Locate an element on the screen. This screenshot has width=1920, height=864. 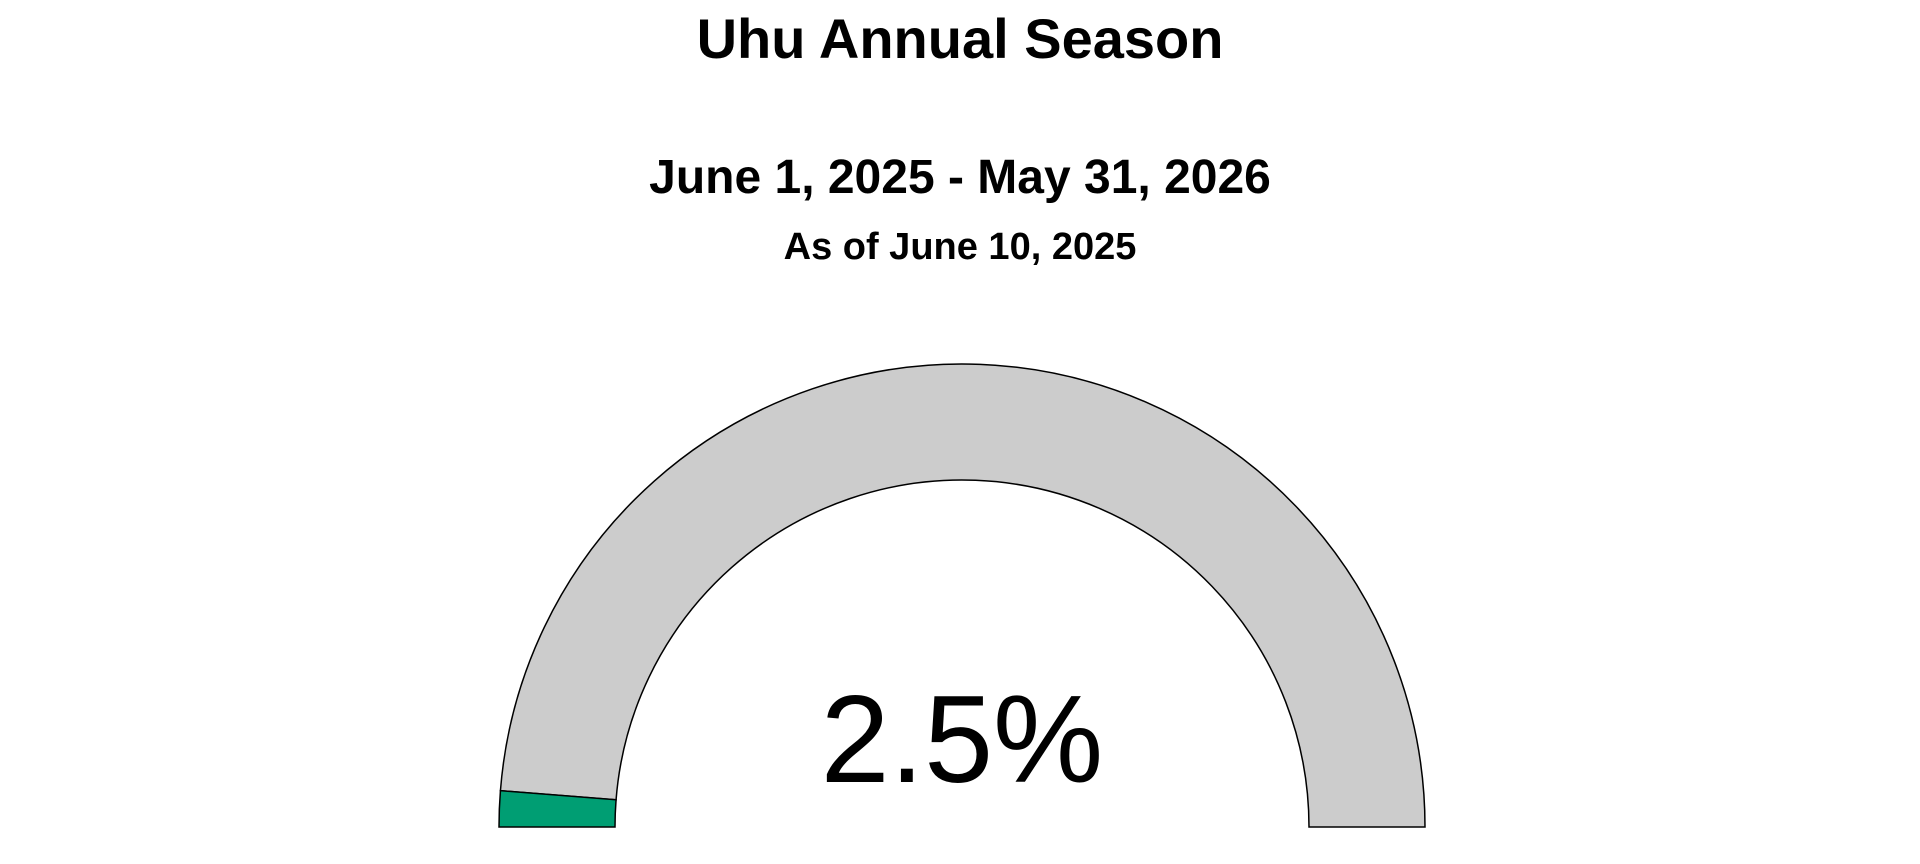
gauge-value-label: 2.5% is located at coordinates (962, 740).